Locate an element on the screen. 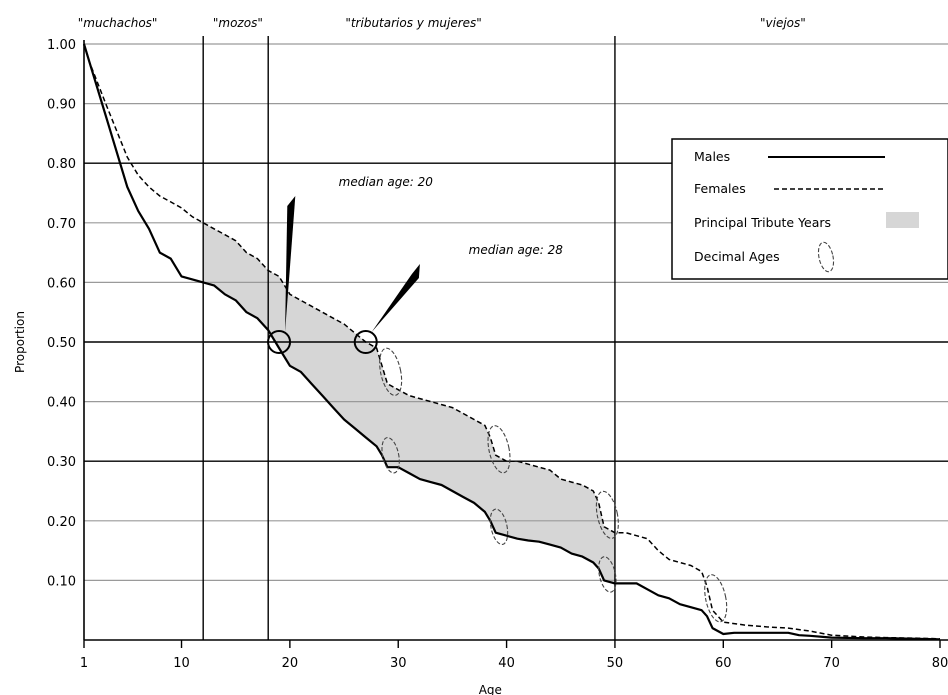 This screenshot has width=948, height=695. x-tick-label: 10 is located at coordinates (181, 663).